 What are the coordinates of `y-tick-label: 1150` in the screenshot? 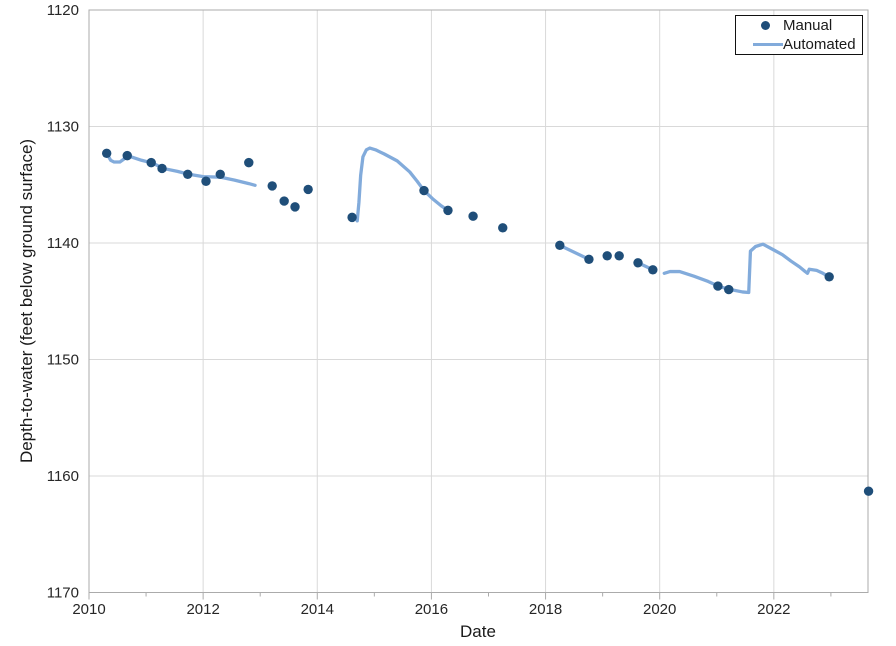 It's located at (63, 360).